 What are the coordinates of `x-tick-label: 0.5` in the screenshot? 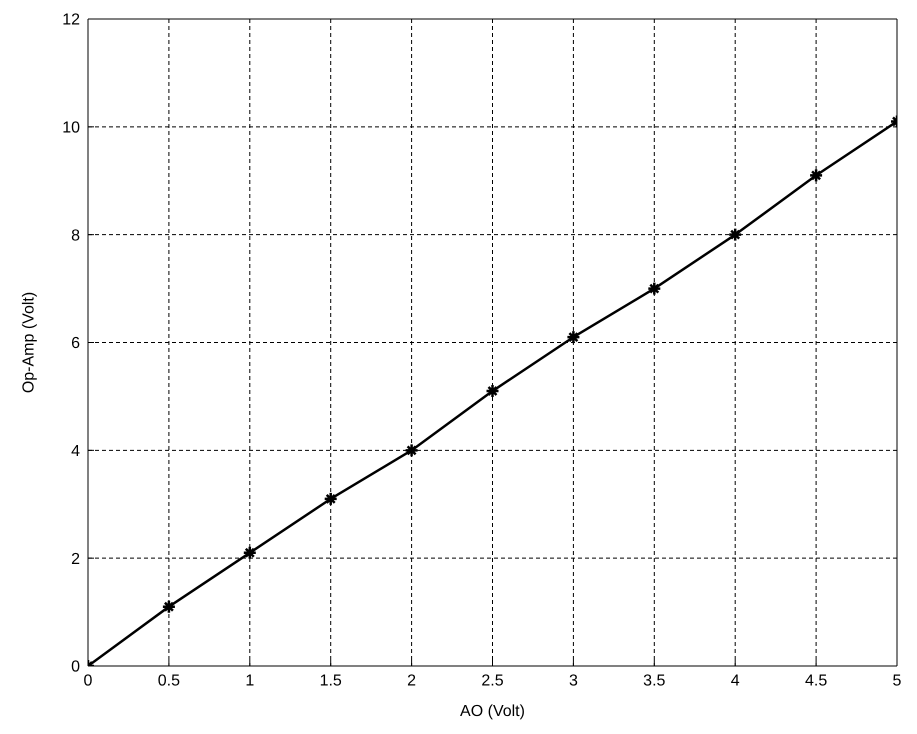 It's located at (169, 681).